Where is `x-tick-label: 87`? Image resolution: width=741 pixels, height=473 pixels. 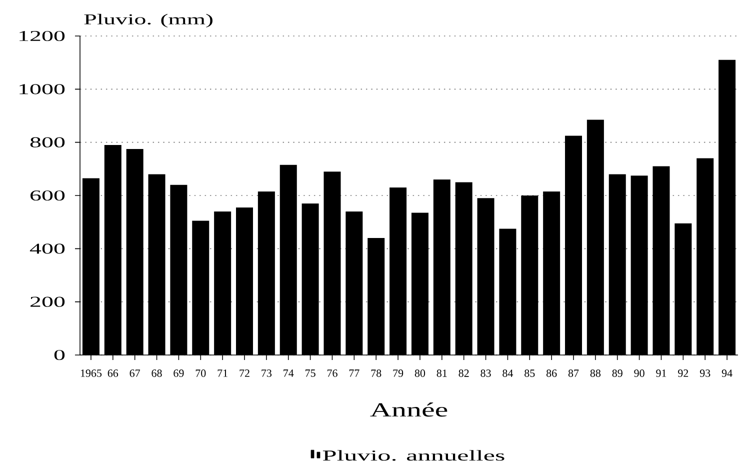 x-tick-label: 87 is located at coordinates (573, 373).